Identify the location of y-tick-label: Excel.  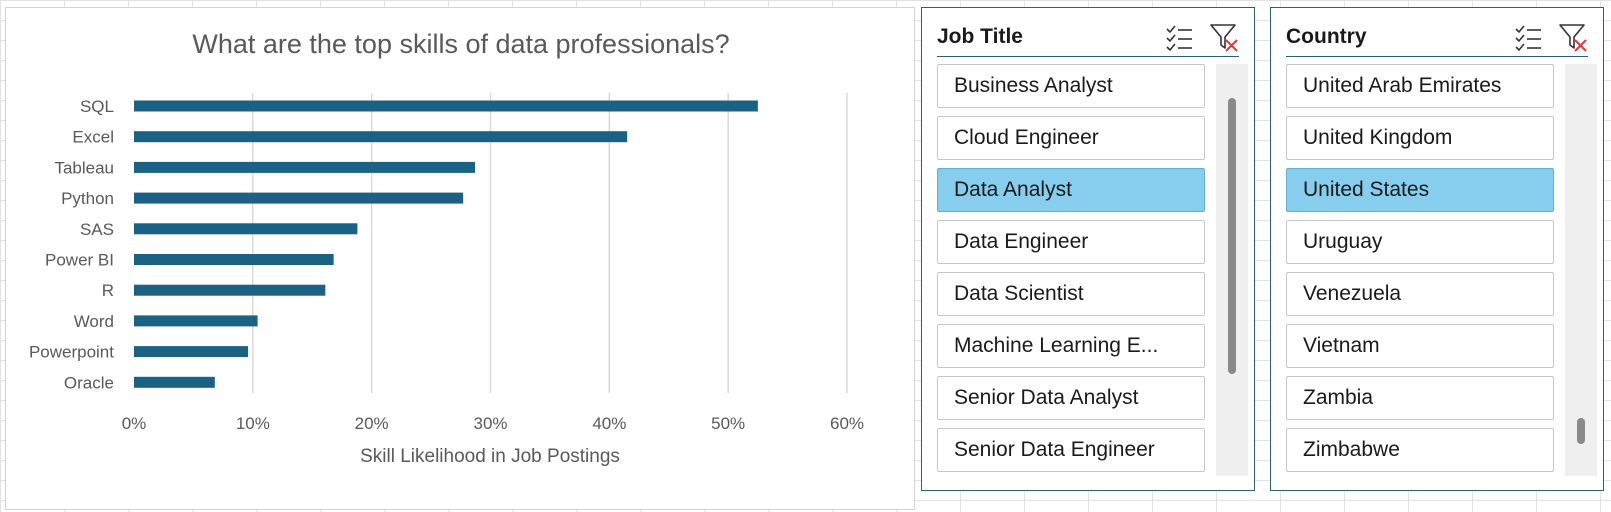
(93, 137).